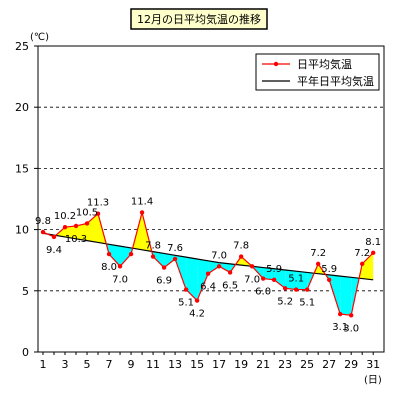 The image size is (400, 400). What do you see at coordinates (43, 364) in the screenshot?
I see `x-tick-label: 1` at bounding box center [43, 364].